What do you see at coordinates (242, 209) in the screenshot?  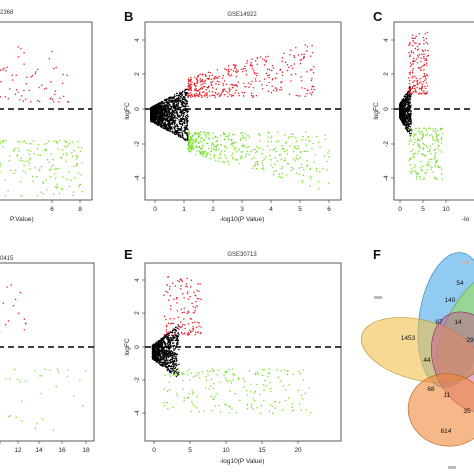 I see `panel-b-x-tick: 3` at bounding box center [242, 209].